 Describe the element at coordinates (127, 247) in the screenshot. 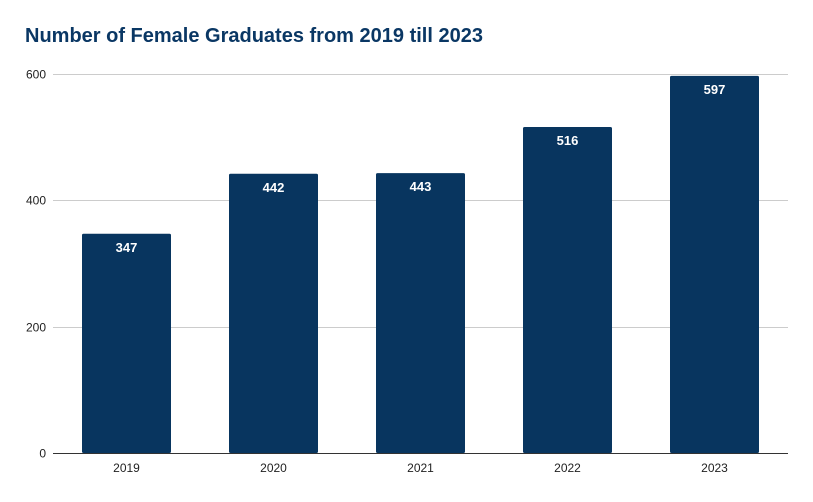

I see `data-label: 347` at that location.